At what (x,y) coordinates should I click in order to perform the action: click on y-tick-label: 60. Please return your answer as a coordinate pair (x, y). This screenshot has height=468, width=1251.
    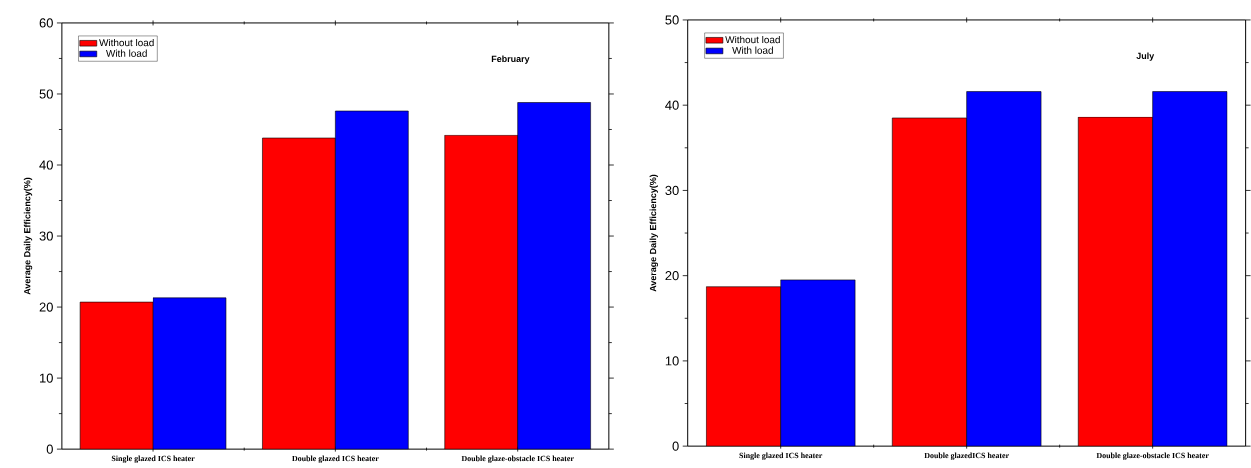
    Looking at the image, I should click on (46, 23).